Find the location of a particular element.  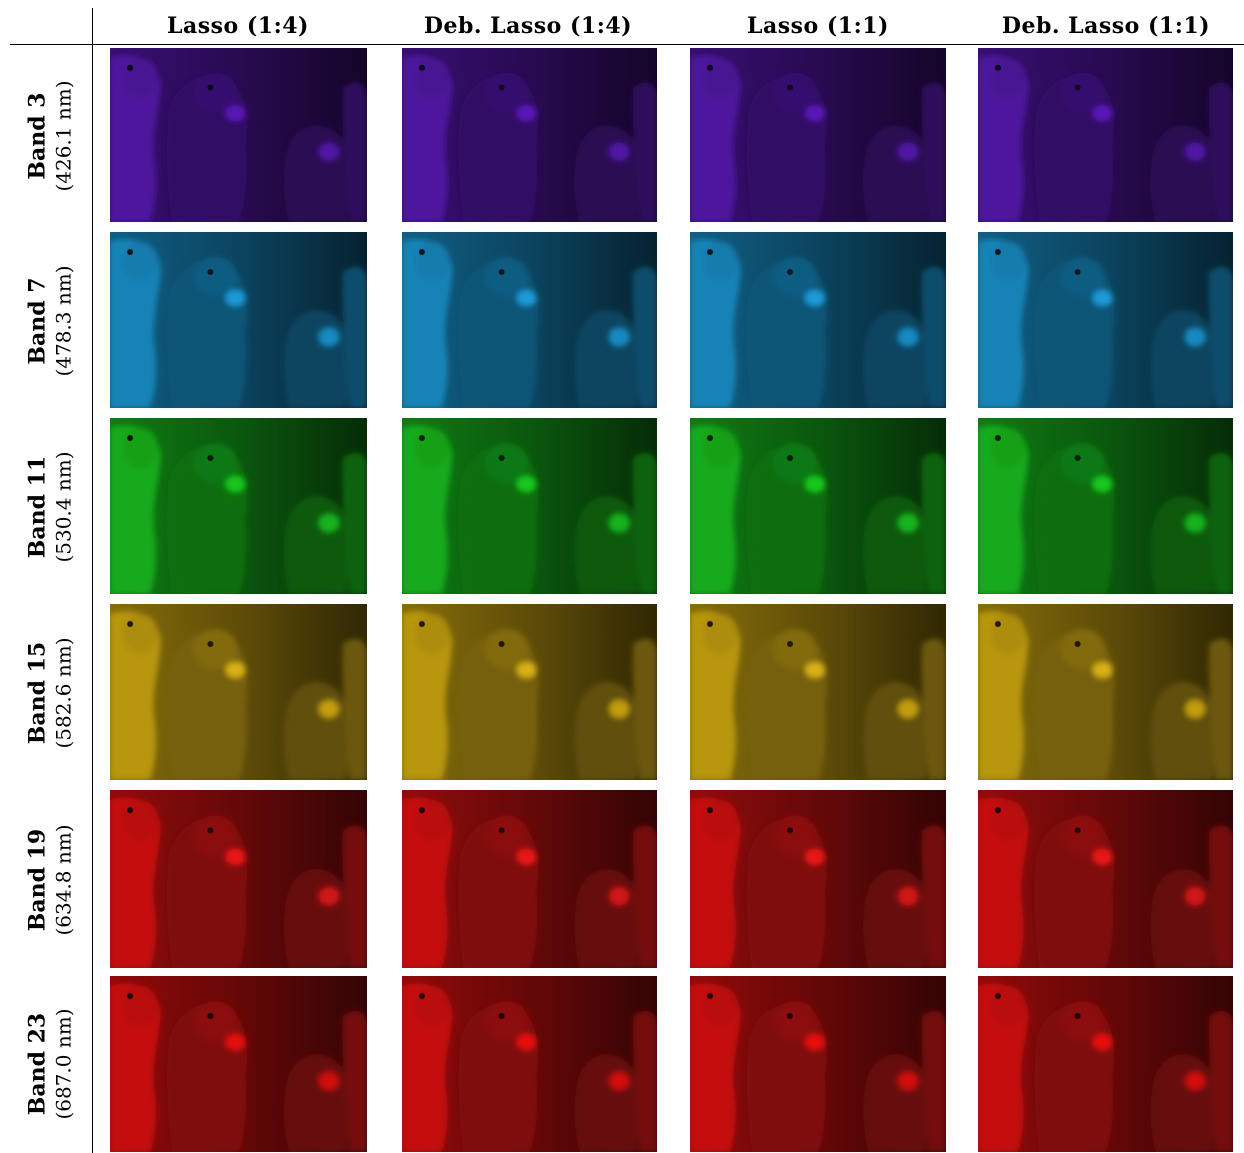

band-wavelength: (426.1 nm) is located at coordinates (64, 136).